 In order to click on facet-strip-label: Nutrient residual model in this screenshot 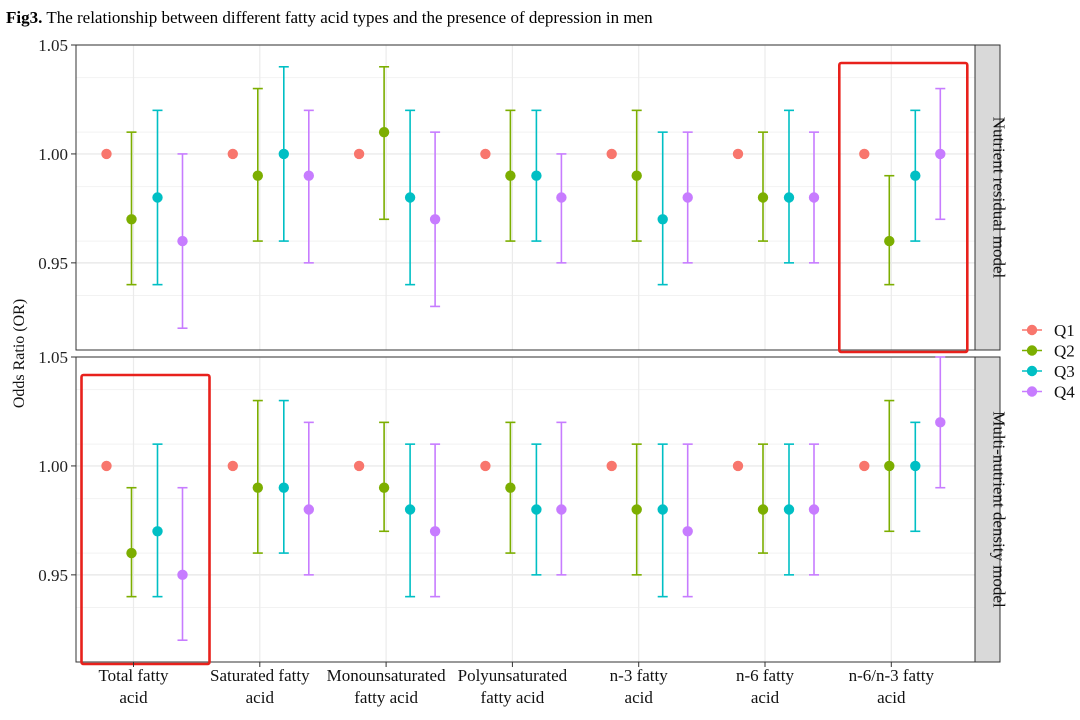, I will do `click(999, 198)`.